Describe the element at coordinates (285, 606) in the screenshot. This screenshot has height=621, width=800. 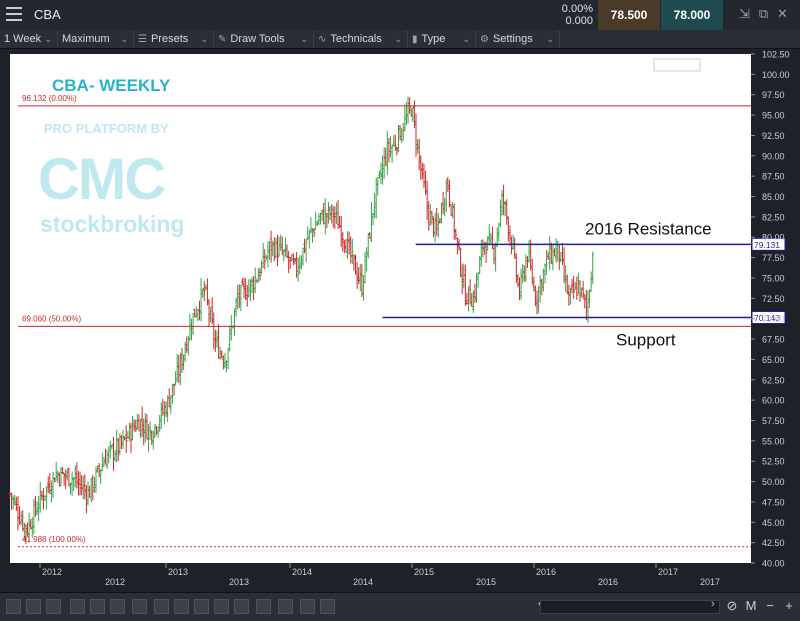
I see `tool-retracement-icon` at that location.